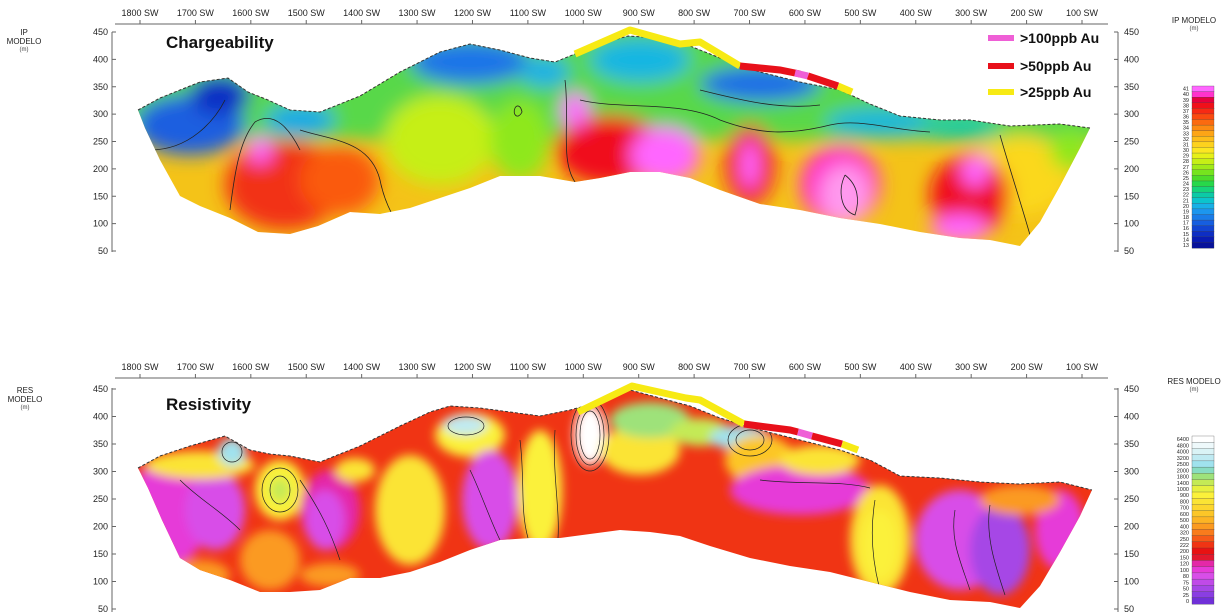 The height and width of the screenshot is (616, 1231). I want to click on ip-axis-label-text: IP MODELO, so click(24, 37).